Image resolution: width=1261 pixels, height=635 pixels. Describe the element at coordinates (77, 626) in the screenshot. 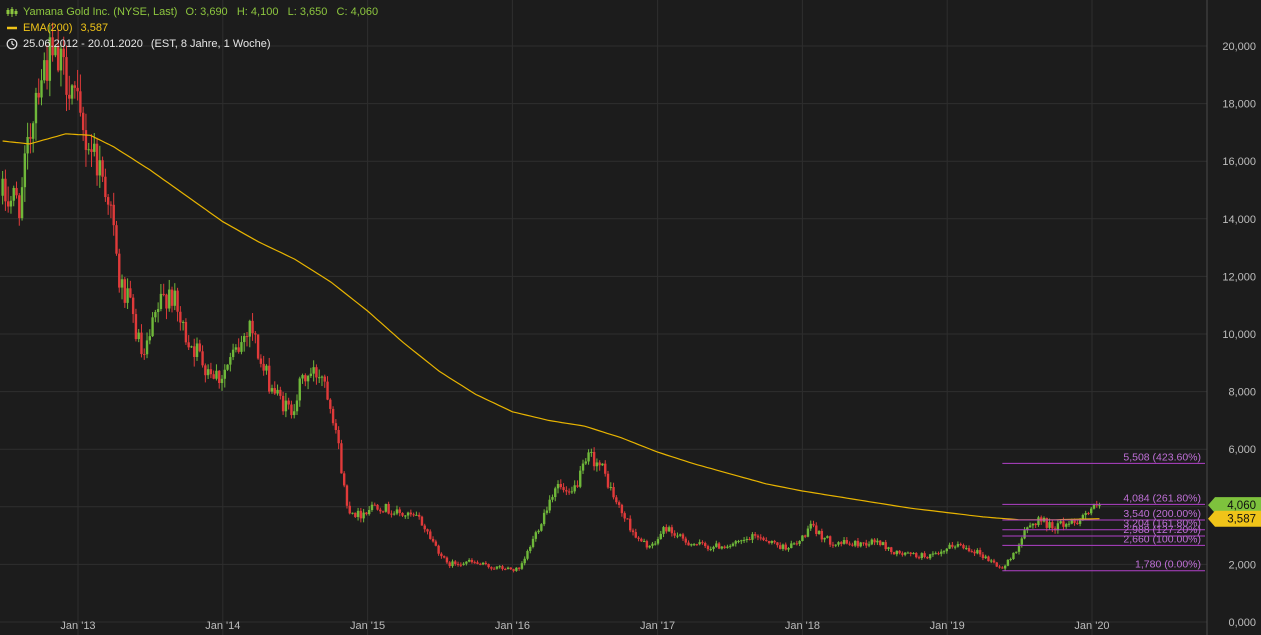

I see `x-tick-label: Jan '13` at that location.